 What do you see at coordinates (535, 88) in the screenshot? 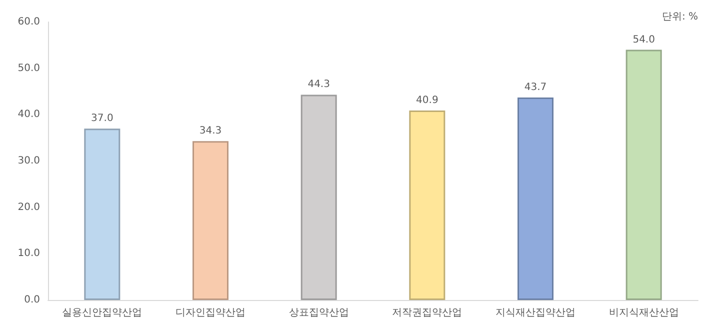
I see `data-label: 43.7` at bounding box center [535, 88].